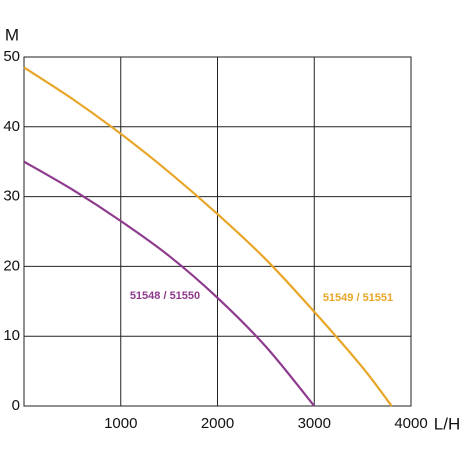 This screenshot has width=465, height=465. What do you see at coordinates (120, 423) in the screenshot?
I see `x-tick-label: 1000` at bounding box center [120, 423].